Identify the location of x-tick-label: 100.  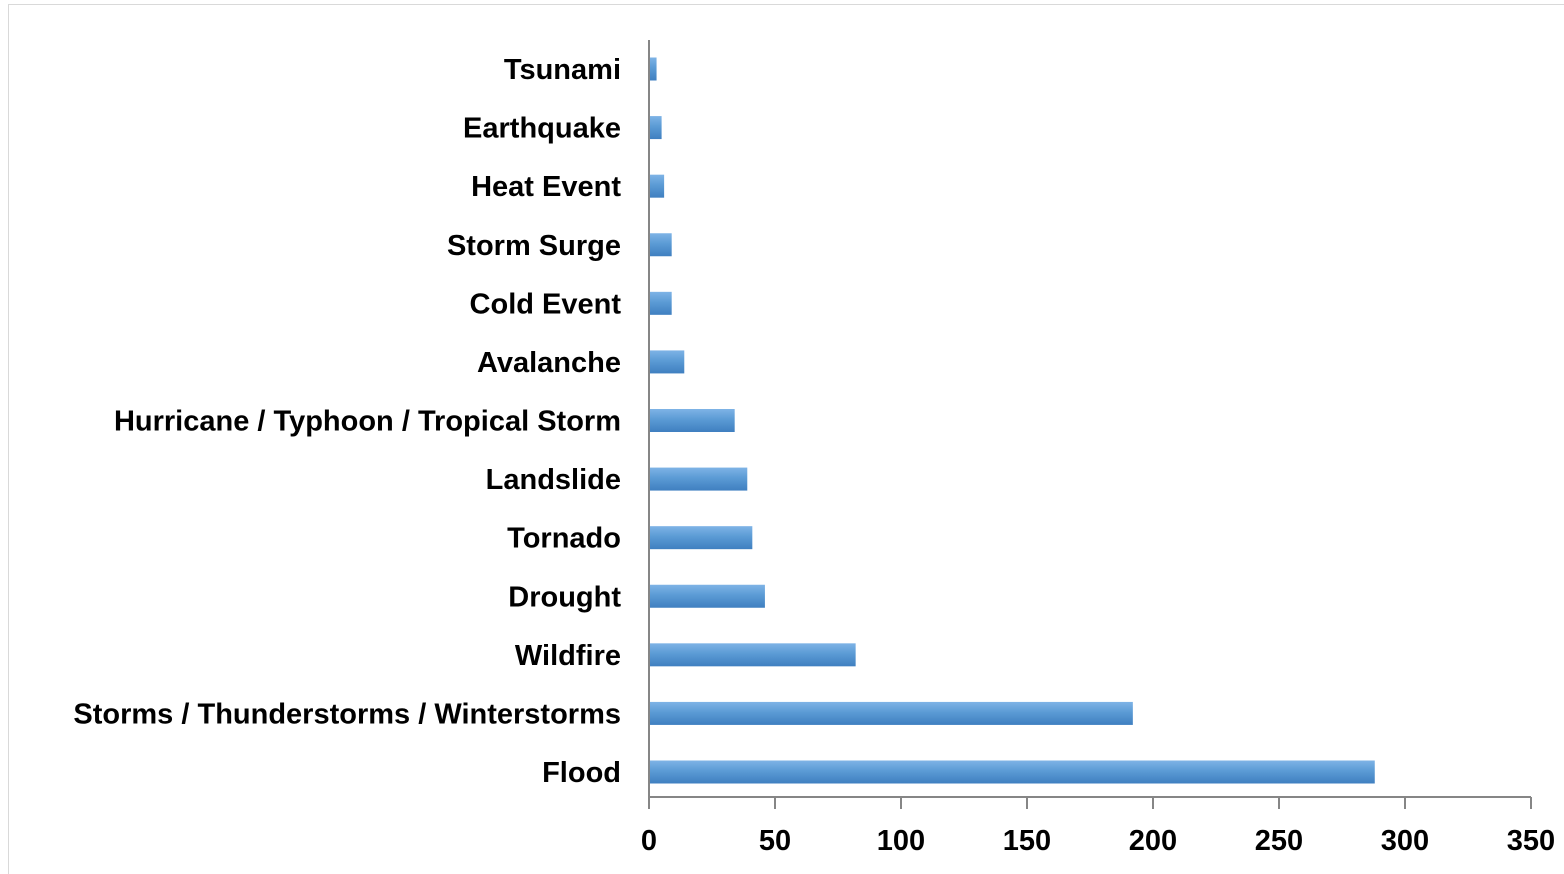
(901, 841).